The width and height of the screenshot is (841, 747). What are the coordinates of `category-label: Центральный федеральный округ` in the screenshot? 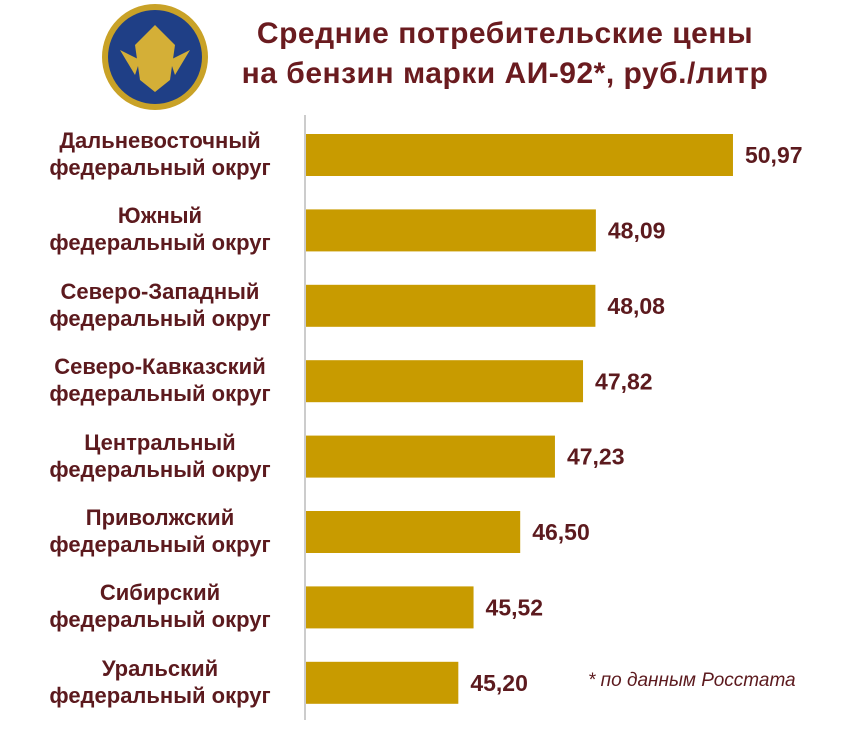 It's located at (160, 455).